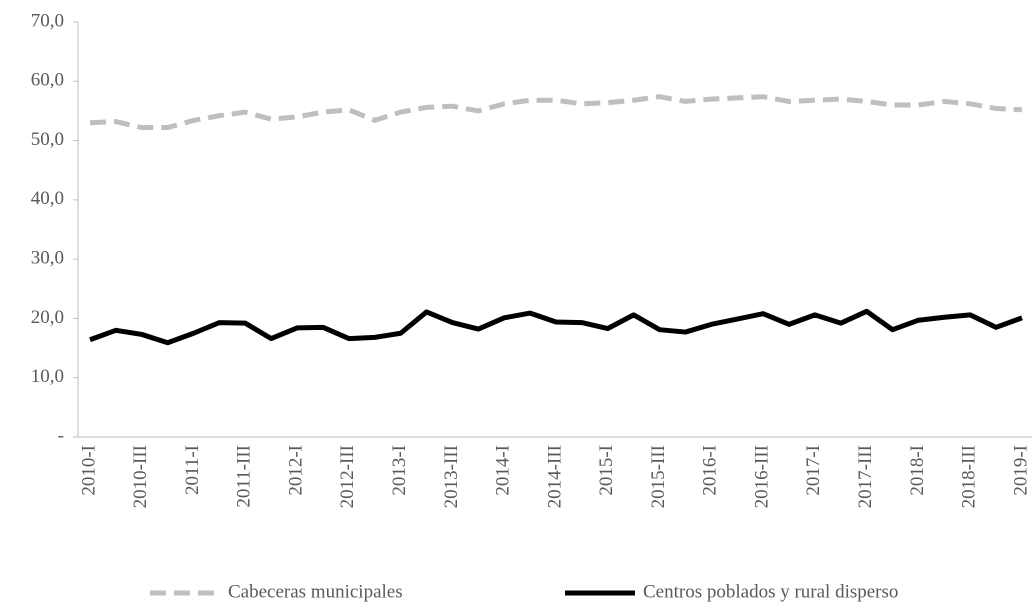 The height and width of the screenshot is (604, 1036). Describe the element at coordinates (761, 476) in the screenshot. I see `x-tick-label: 2016-III` at that location.